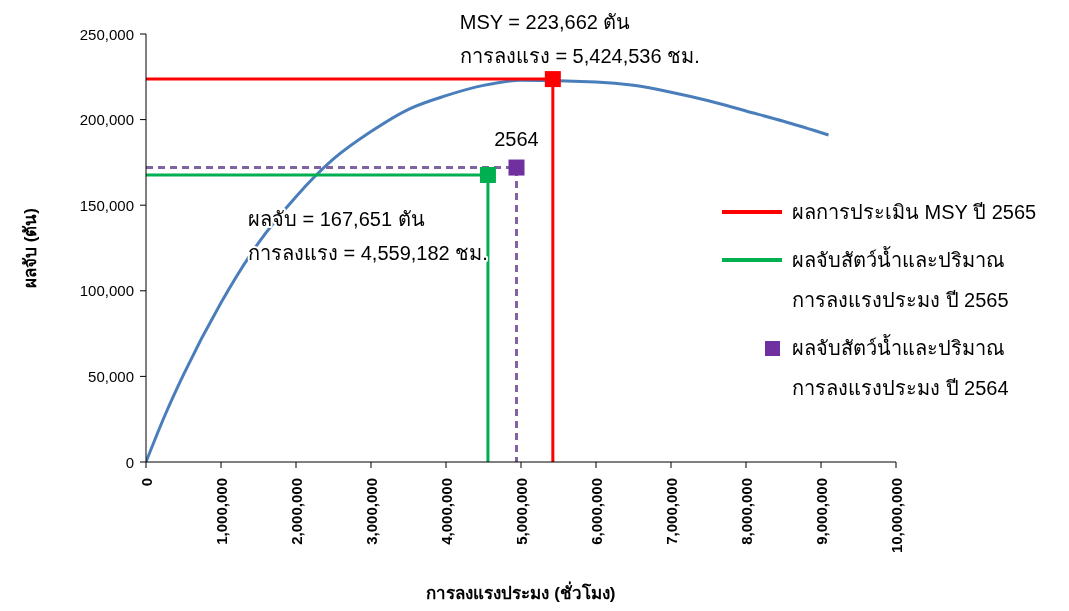  I want to click on legend-label: ผลจับสัตว์น้ำและปริมาณ การลงแรงประมง ปี 2564, so click(901, 367).